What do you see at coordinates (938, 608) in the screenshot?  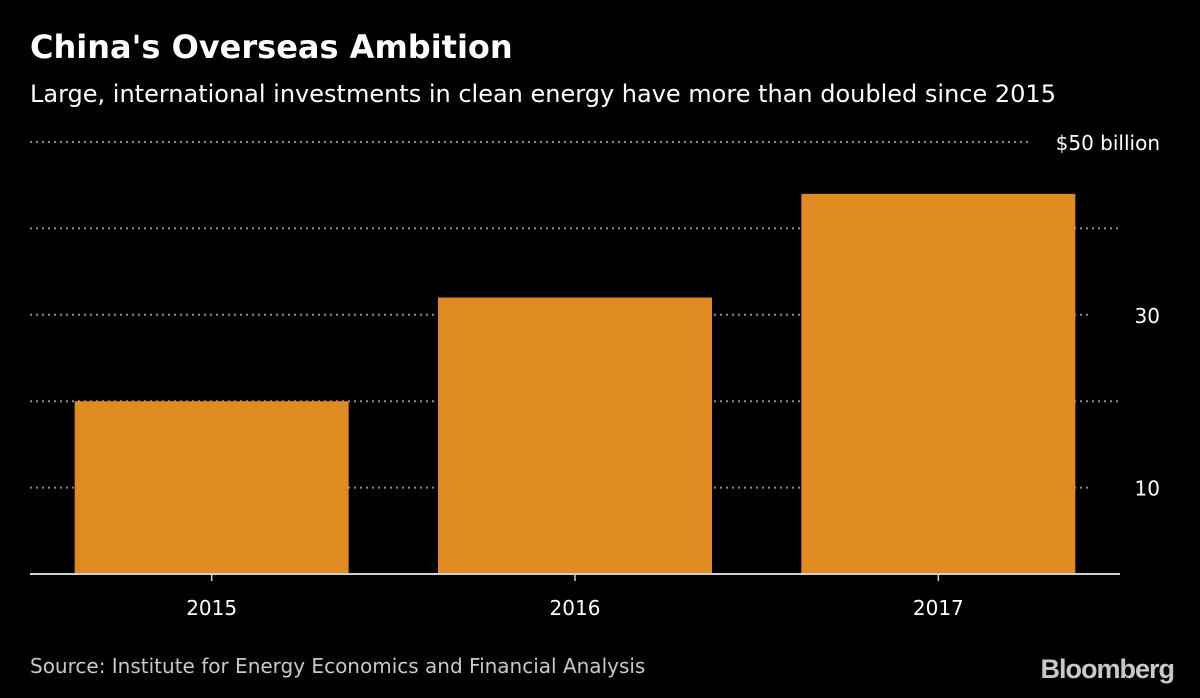 I see `x-tick-label: 2017` at bounding box center [938, 608].